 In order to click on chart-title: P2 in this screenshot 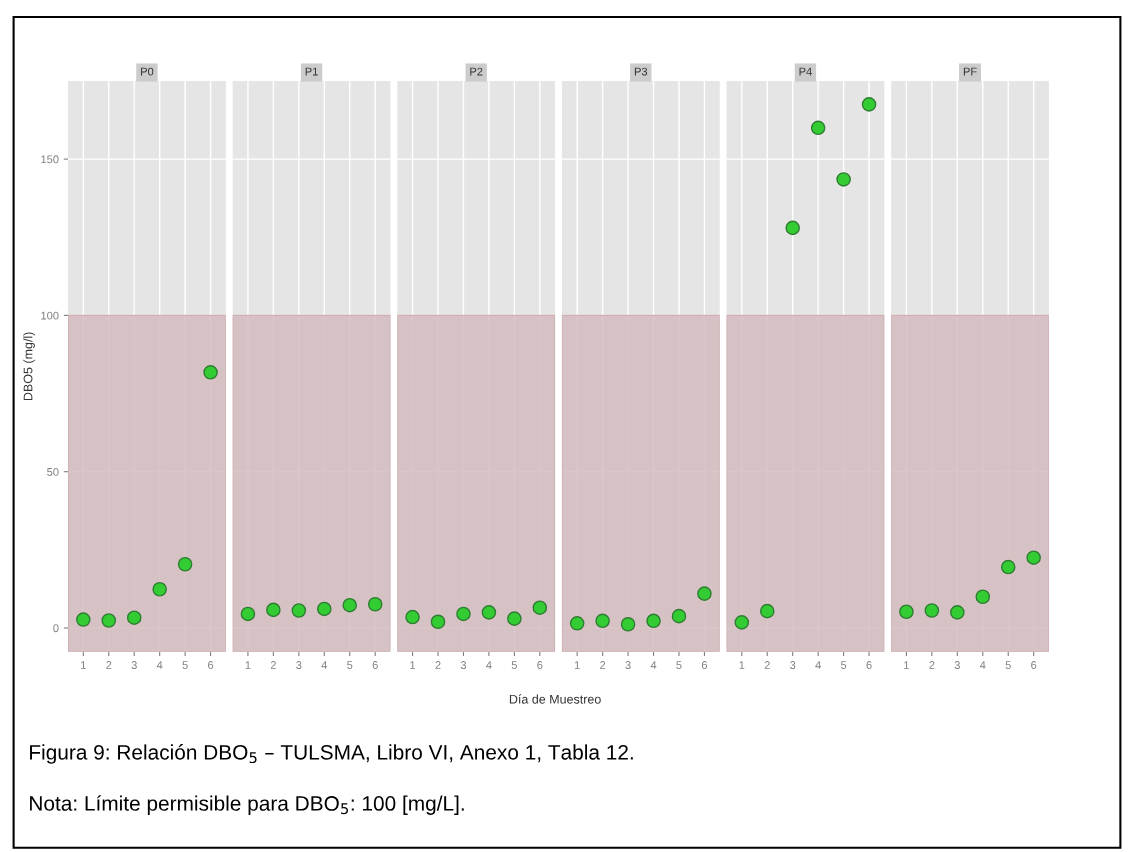, I will do `click(476, 71)`.